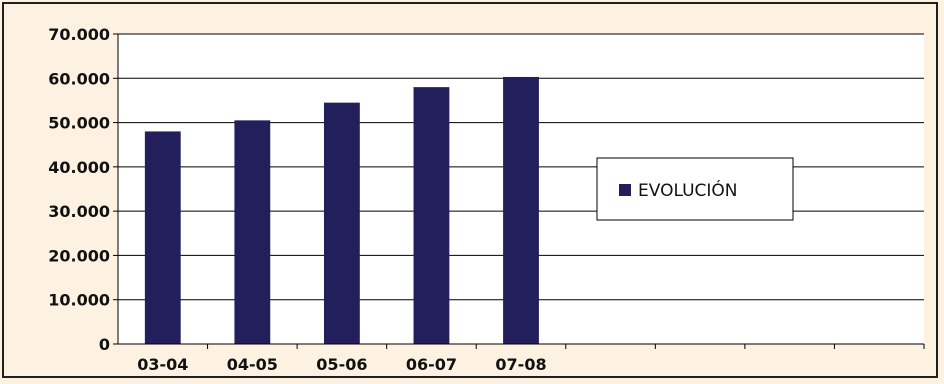 Image resolution: width=944 pixels, height=384 pixels. What do you see at coordinates (252, 364) in the screenshot?
I see `x-tick-label: 04-05` at bounding box center [252, 364].